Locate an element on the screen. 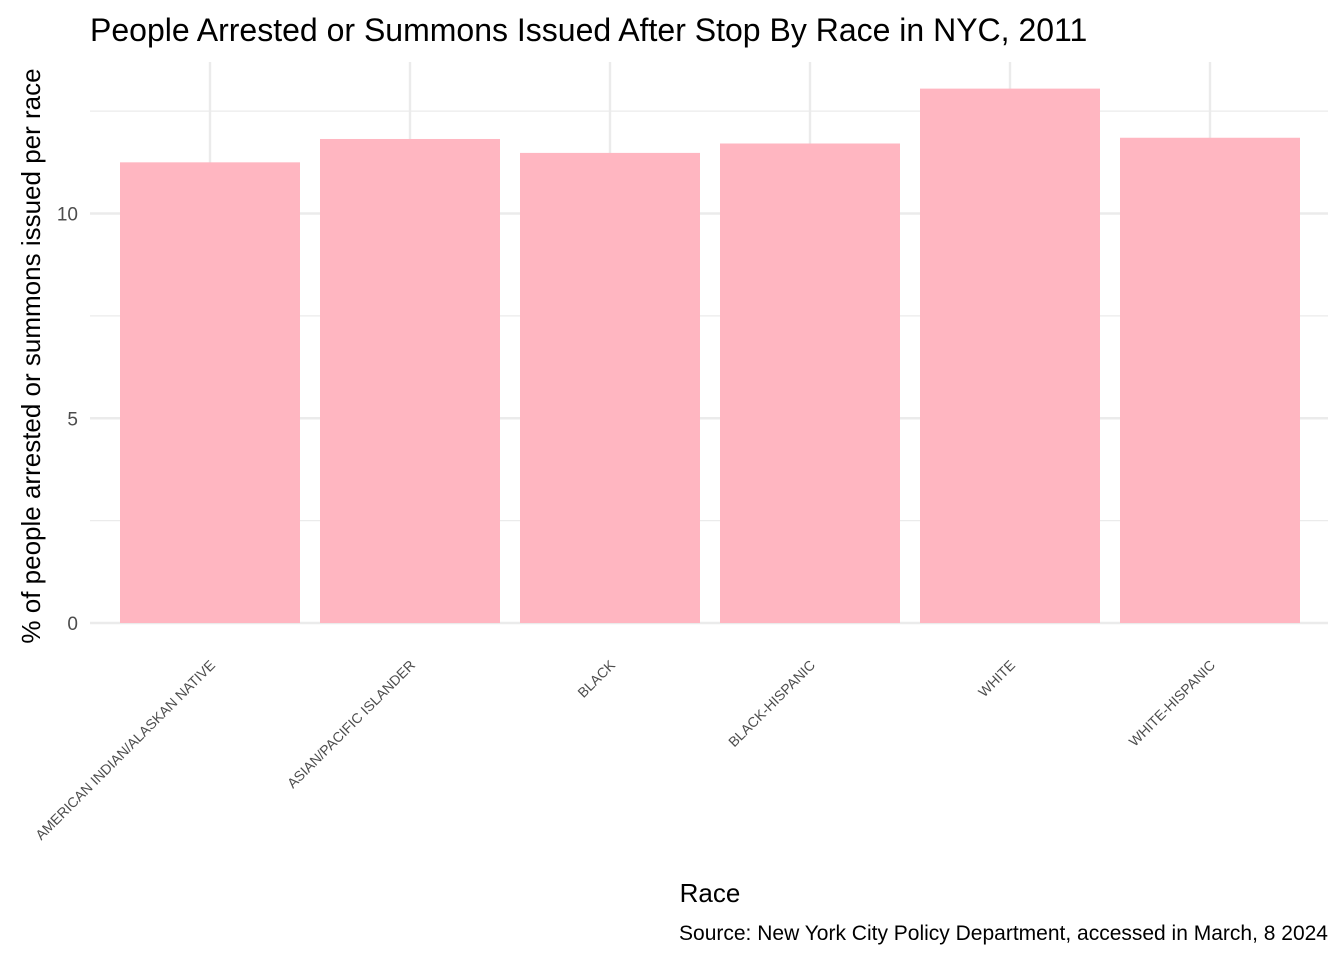  x-axis-title: Race is located at coordinates (710, 893).